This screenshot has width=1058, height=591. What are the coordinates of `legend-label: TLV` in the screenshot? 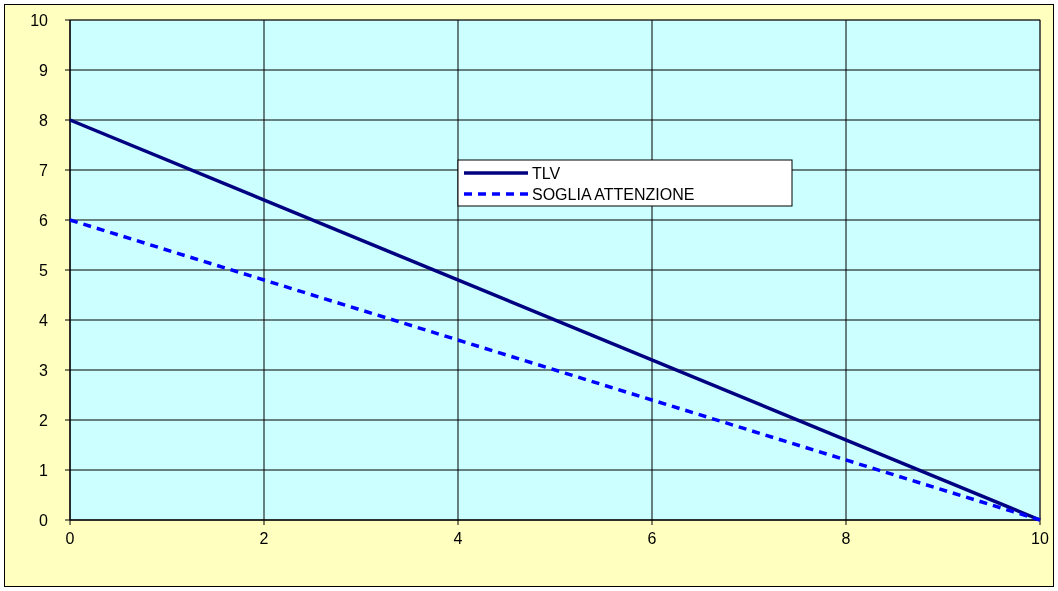 It's located at (546, 173).